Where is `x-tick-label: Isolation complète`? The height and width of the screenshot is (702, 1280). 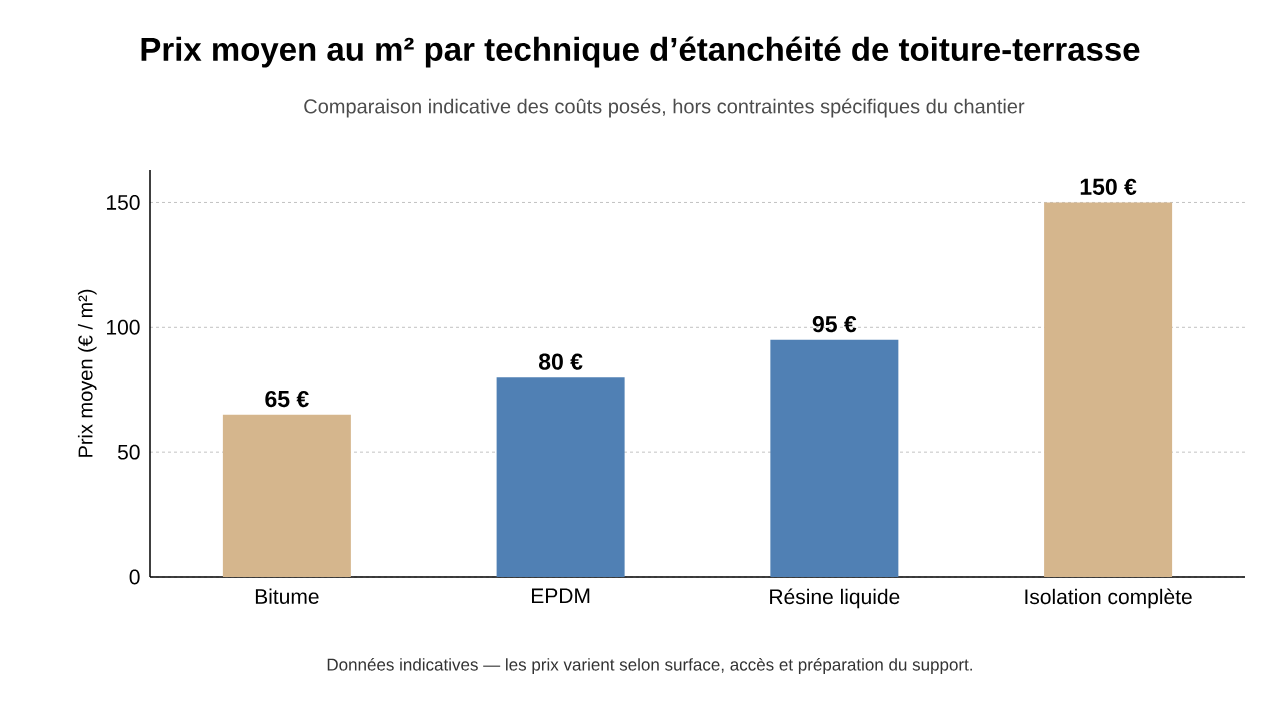
x-tick-label: Isolation complète is located at coordinates (1108, 598).